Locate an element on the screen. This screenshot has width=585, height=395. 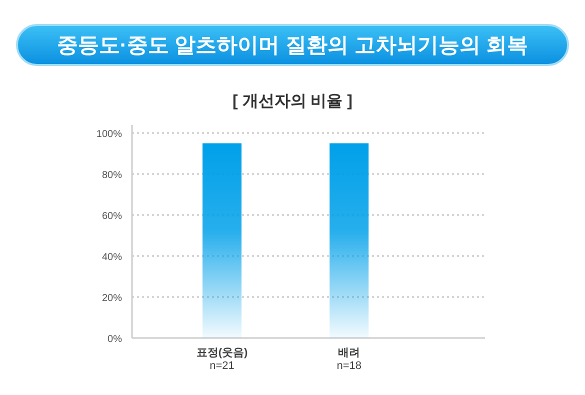
y-tick-label: 40% is located at coordinates (112, 257).